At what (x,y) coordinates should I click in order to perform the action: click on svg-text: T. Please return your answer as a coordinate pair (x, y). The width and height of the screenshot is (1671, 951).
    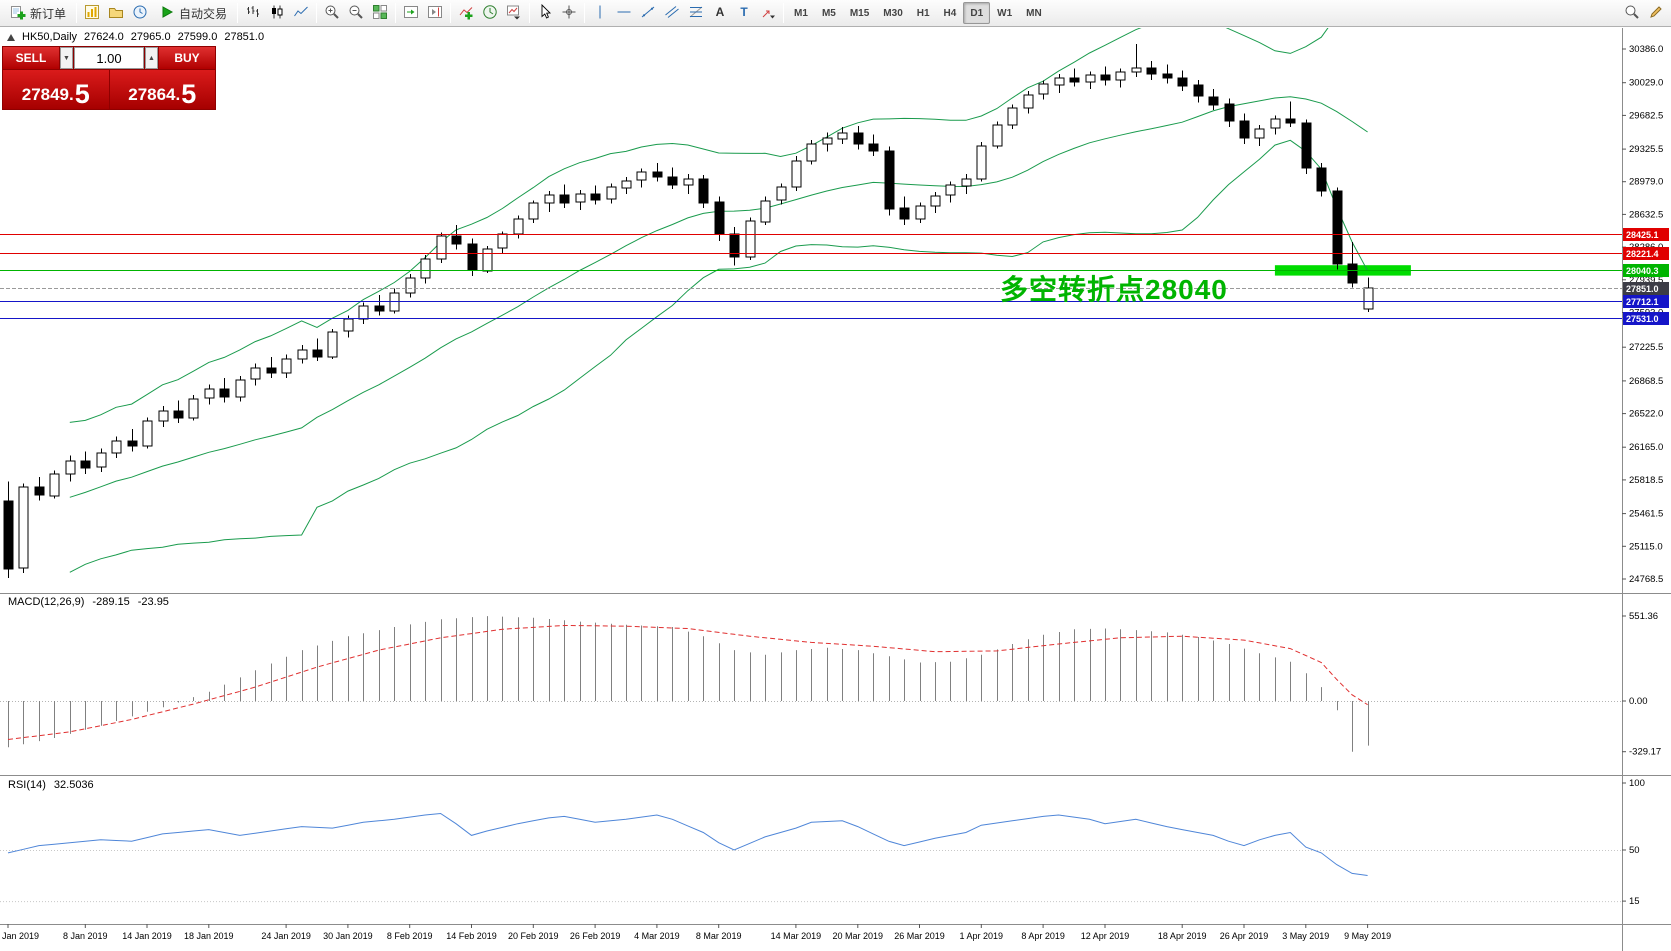
    Looking at the image, I should click on (744, 12).